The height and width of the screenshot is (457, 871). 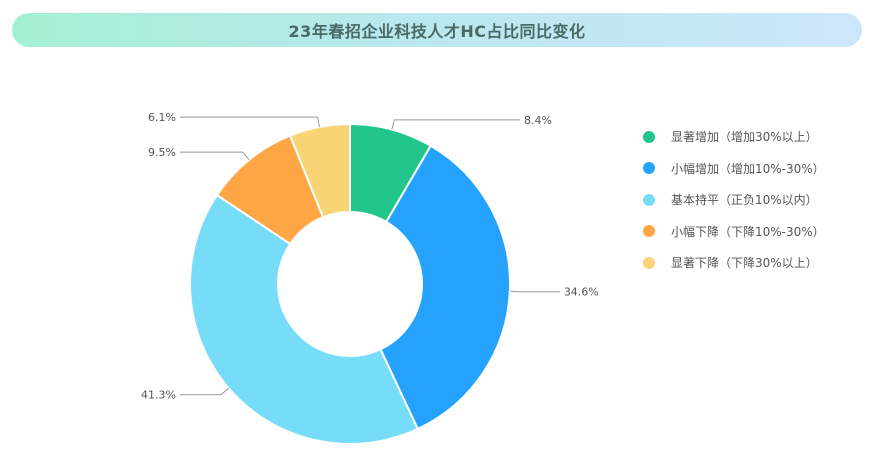 I want to click on legend-item: 显著下降（下降30%以上）, so click(x=753, y=263).